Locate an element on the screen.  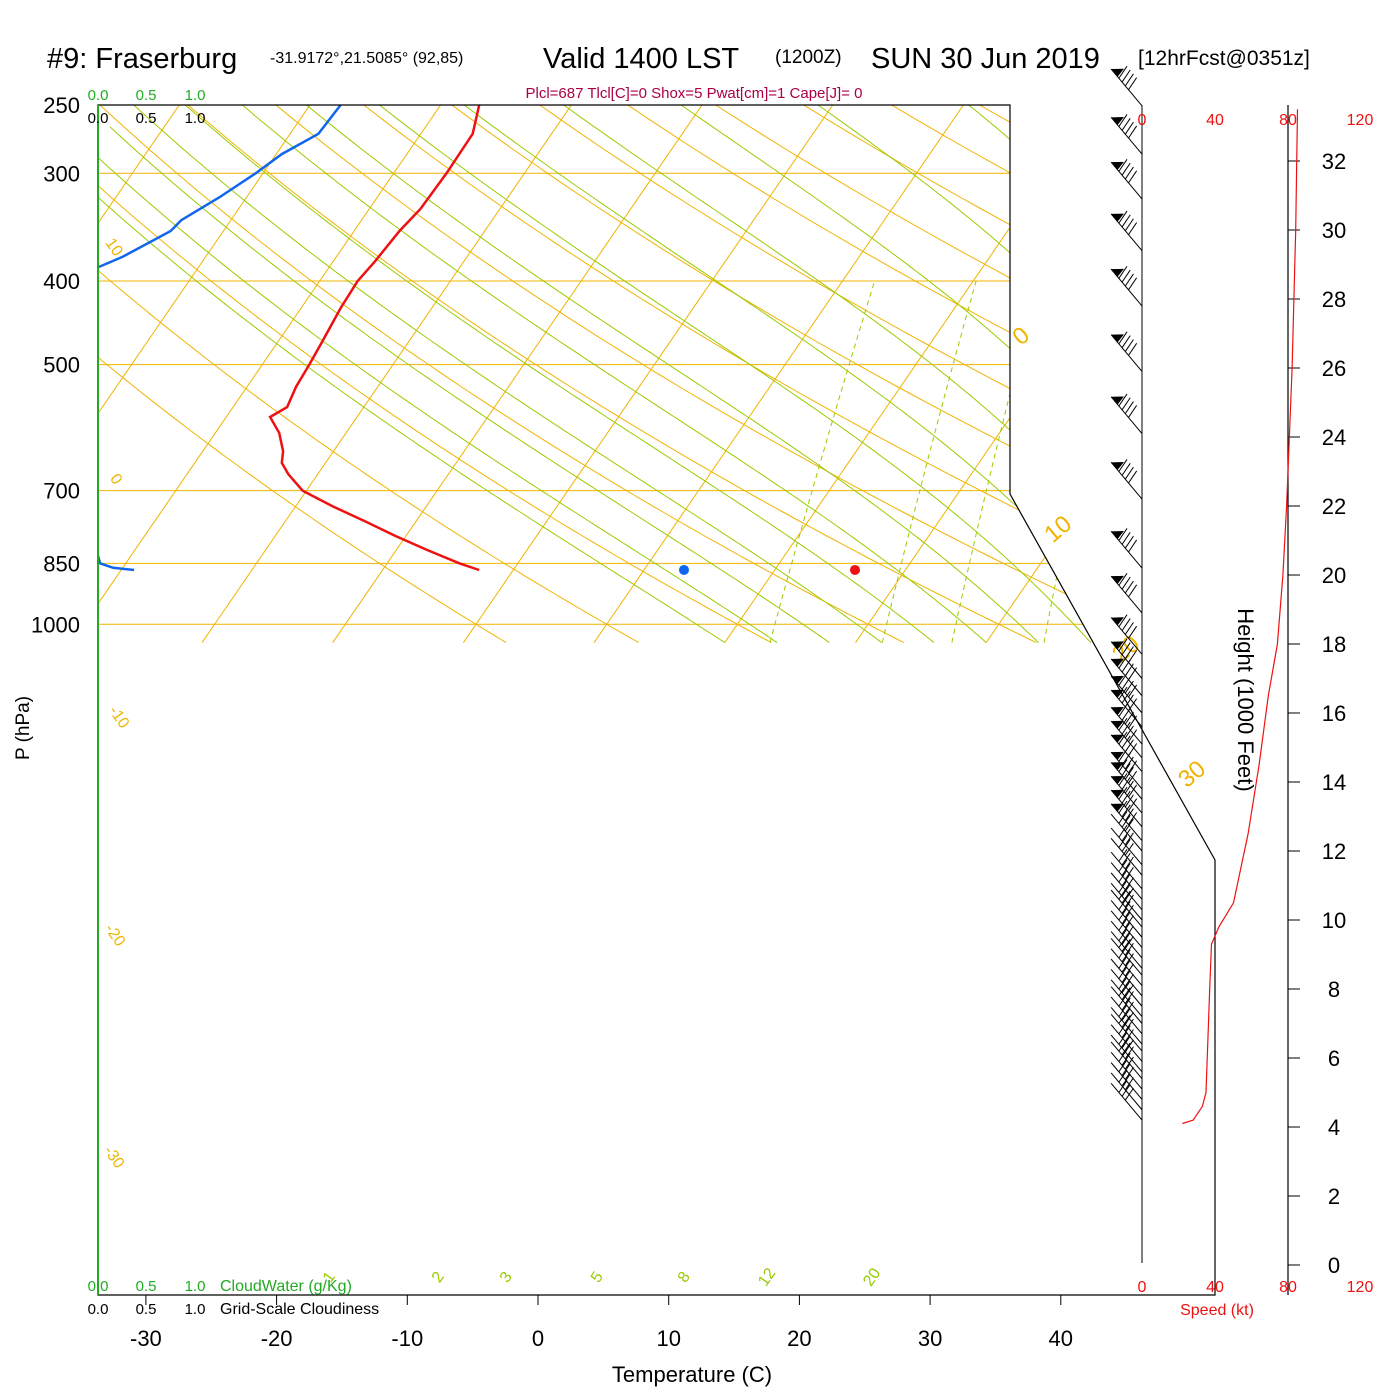
speed-tick-label-top: 120 is located at coordinates (1360, 120).